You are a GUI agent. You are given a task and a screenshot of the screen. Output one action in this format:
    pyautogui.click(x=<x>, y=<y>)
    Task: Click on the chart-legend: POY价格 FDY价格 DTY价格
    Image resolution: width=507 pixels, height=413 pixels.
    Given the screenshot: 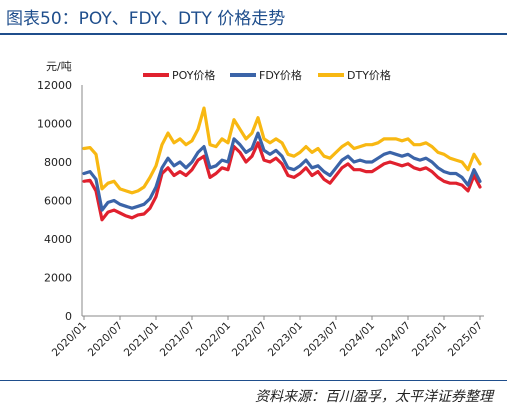 What is the action you would take?
    pyautogui.click(x=267, y=75)
    